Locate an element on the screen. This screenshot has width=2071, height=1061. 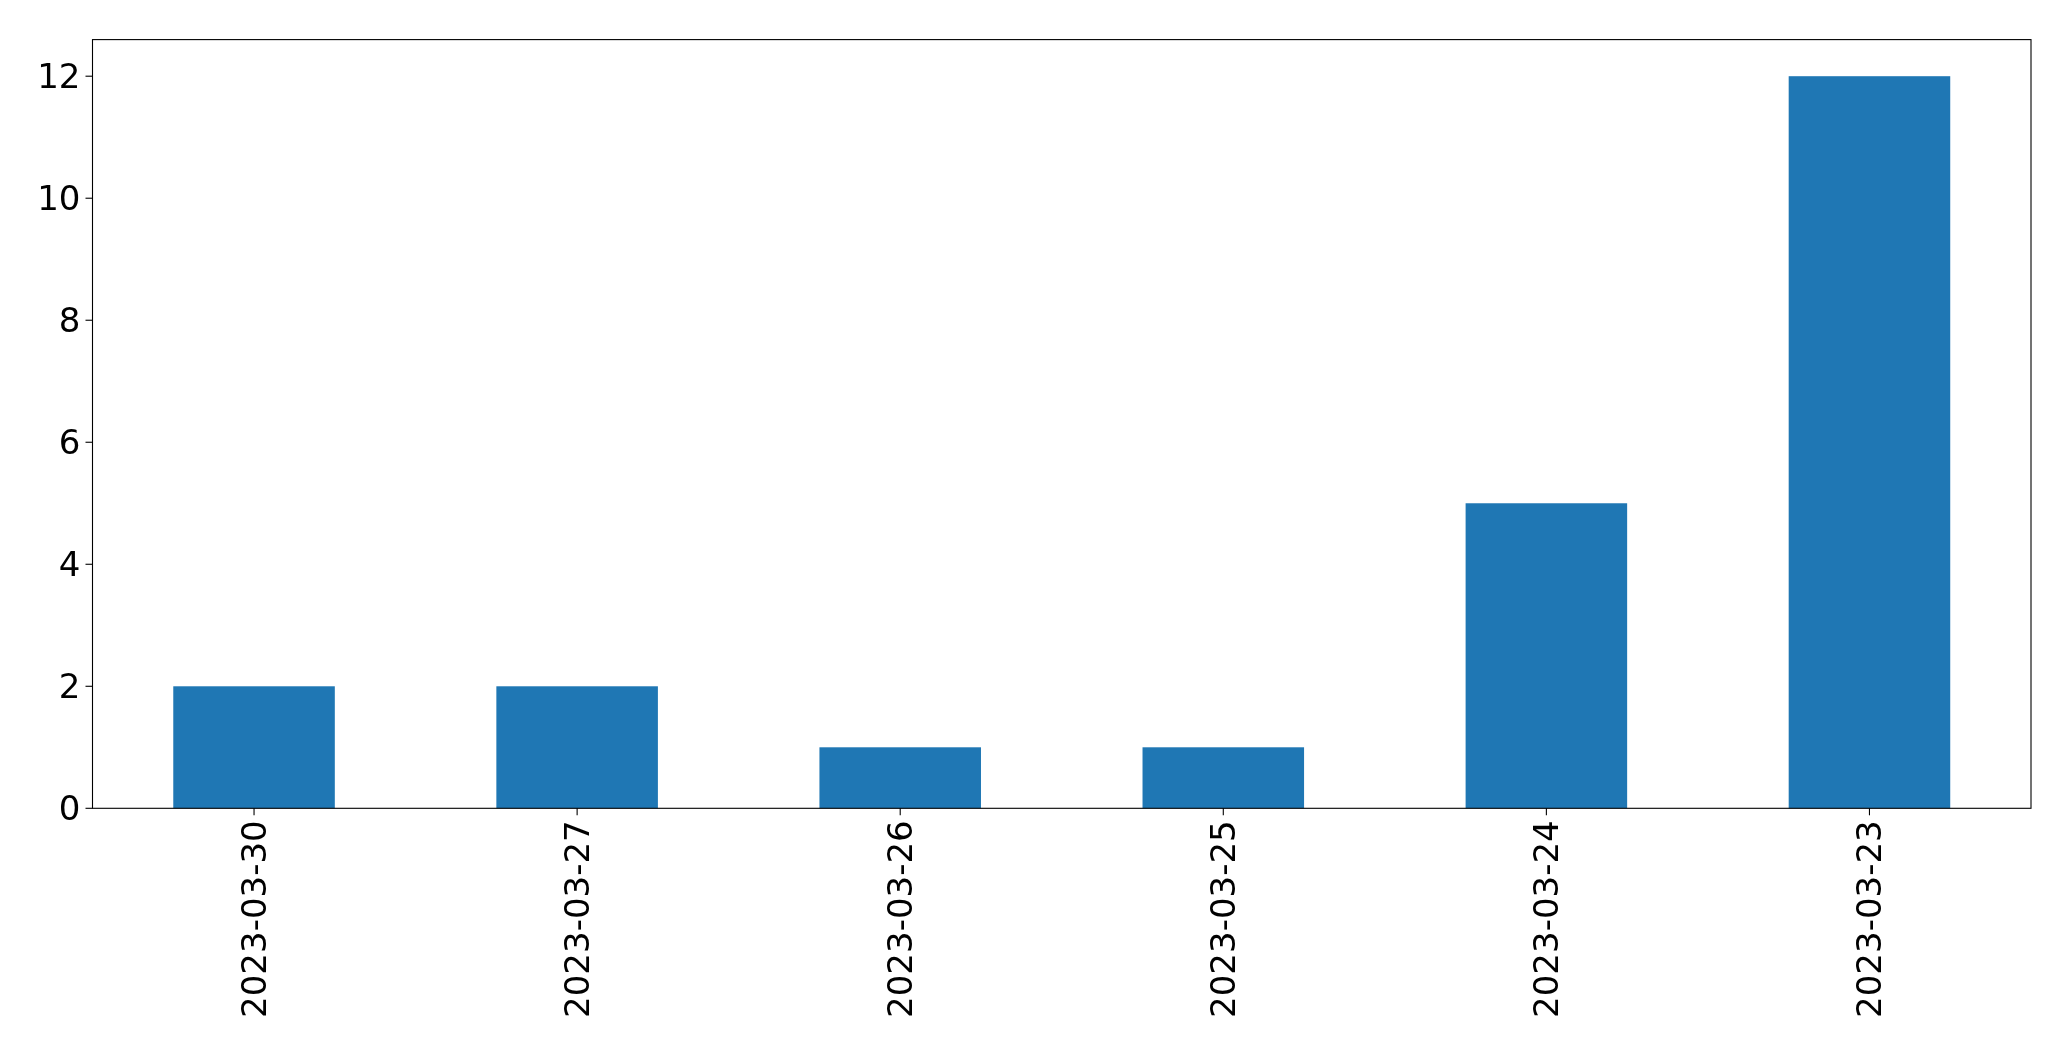
x-tick-label: 2023-03-26 is located at coordinates (900, 919).